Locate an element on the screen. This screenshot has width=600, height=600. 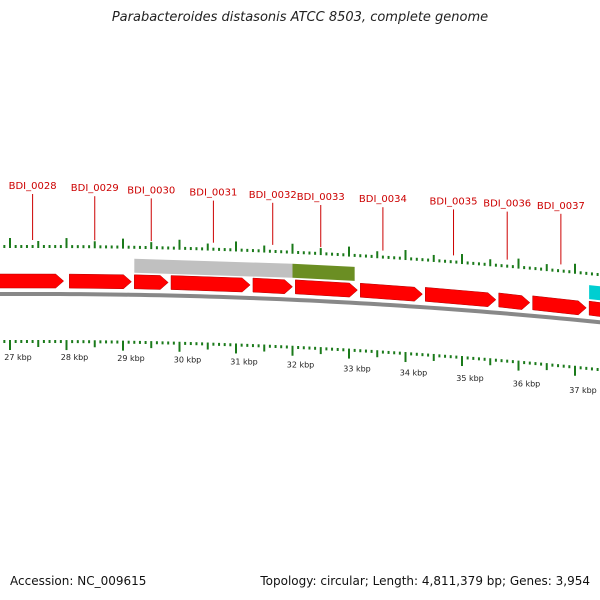
gene-label: BDI_0028 is located at coordinates (33, 186).